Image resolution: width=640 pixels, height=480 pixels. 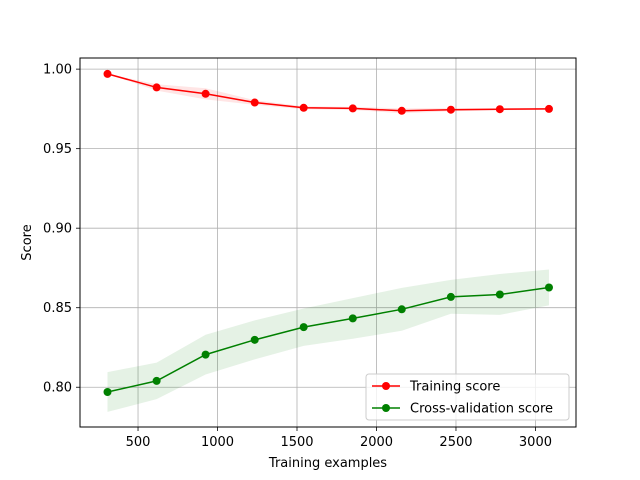 I want to click on x-tick-label: 2000, so click(x=376, y=442).